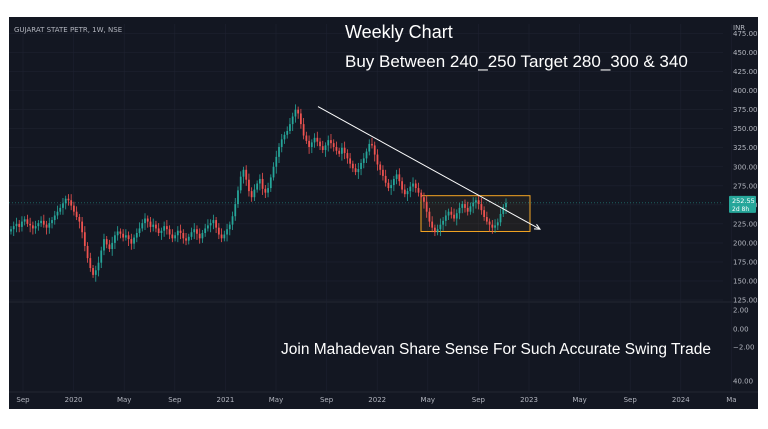 The height and width of the screenshot is (429, 768). What do you see at coordinates (479, 400) in the screenshot?
I see `time-tick-label: Sep` at bounding box center [479, 400].